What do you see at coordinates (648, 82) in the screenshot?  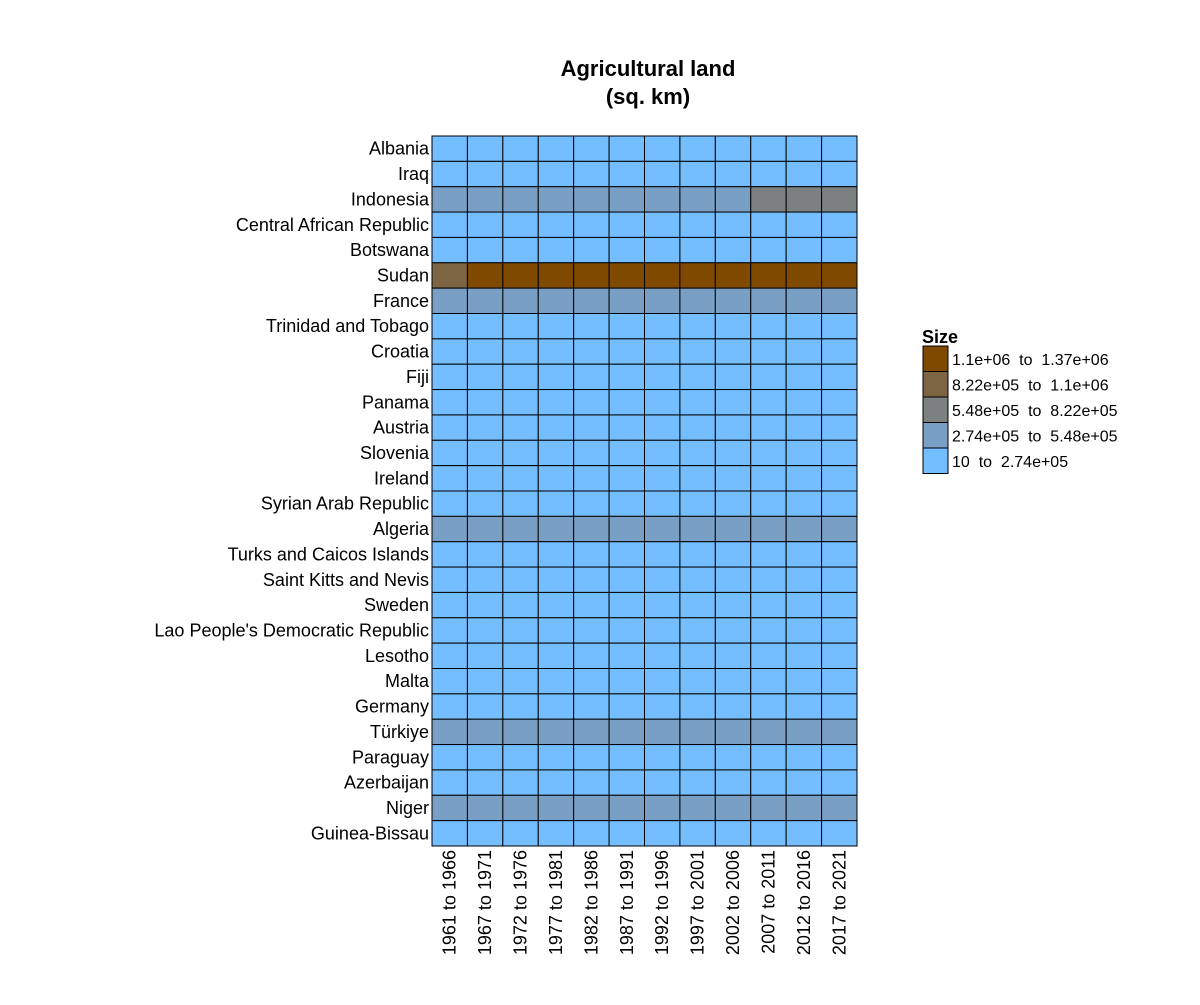 I see `chart-title: Agricultural land (sq. km)` at bounding box center [648, 82].